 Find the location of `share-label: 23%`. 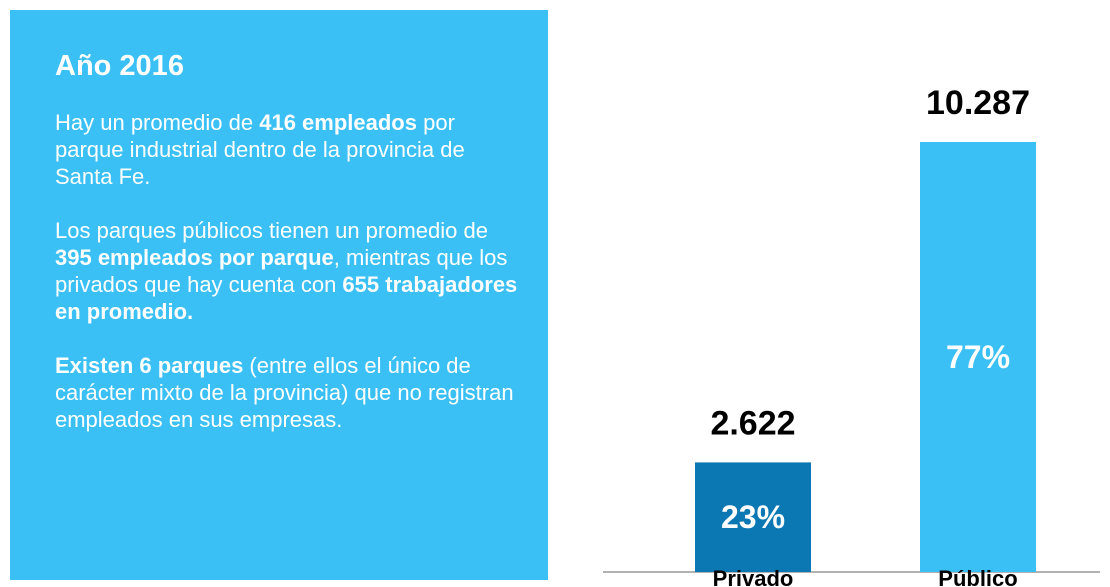

share-label: 23% is located at coordinates (753, 517).